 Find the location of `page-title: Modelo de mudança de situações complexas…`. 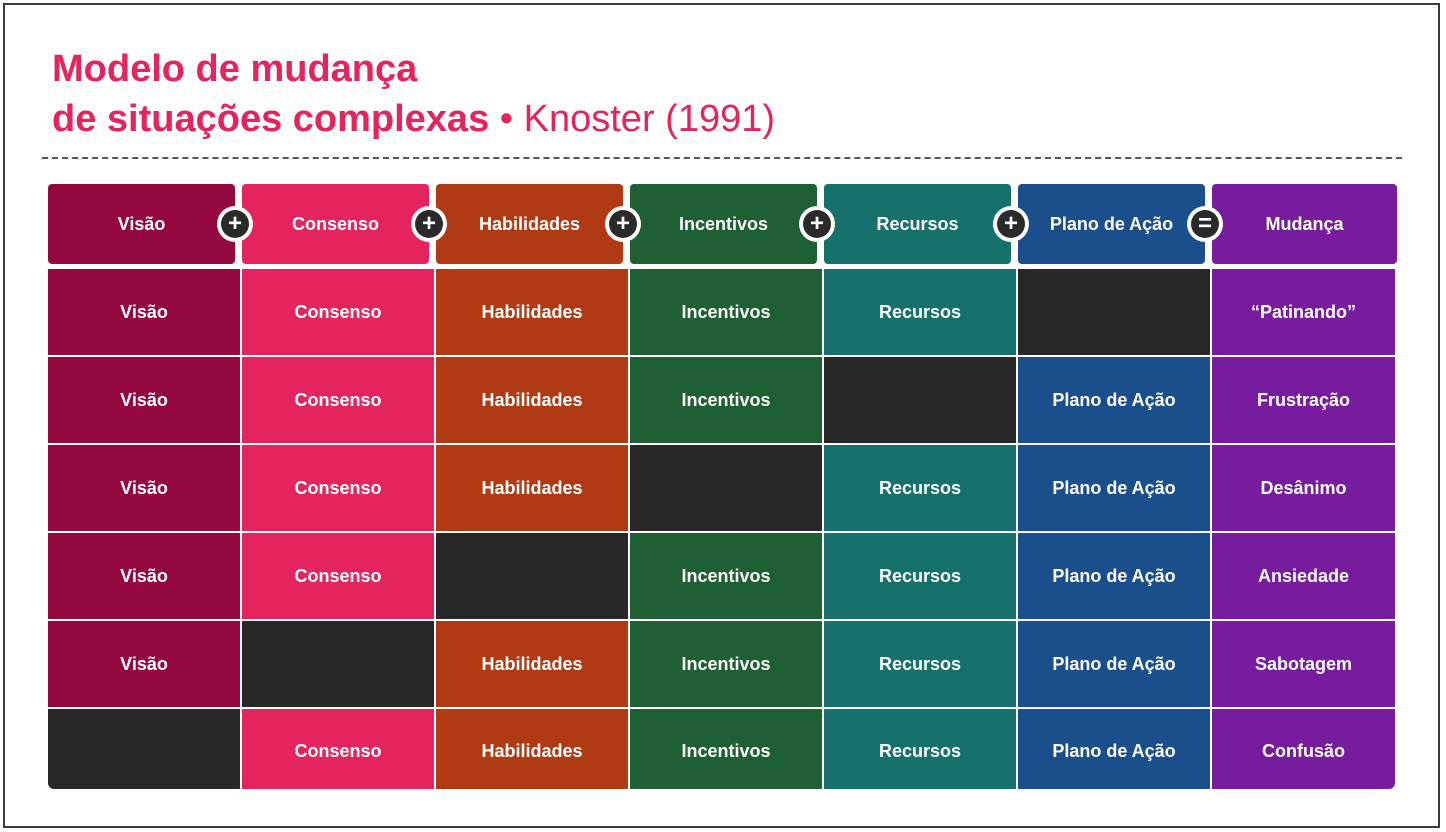

page-title: Modelo de mudança de situações complexas… is located at coordinates (413, 94).